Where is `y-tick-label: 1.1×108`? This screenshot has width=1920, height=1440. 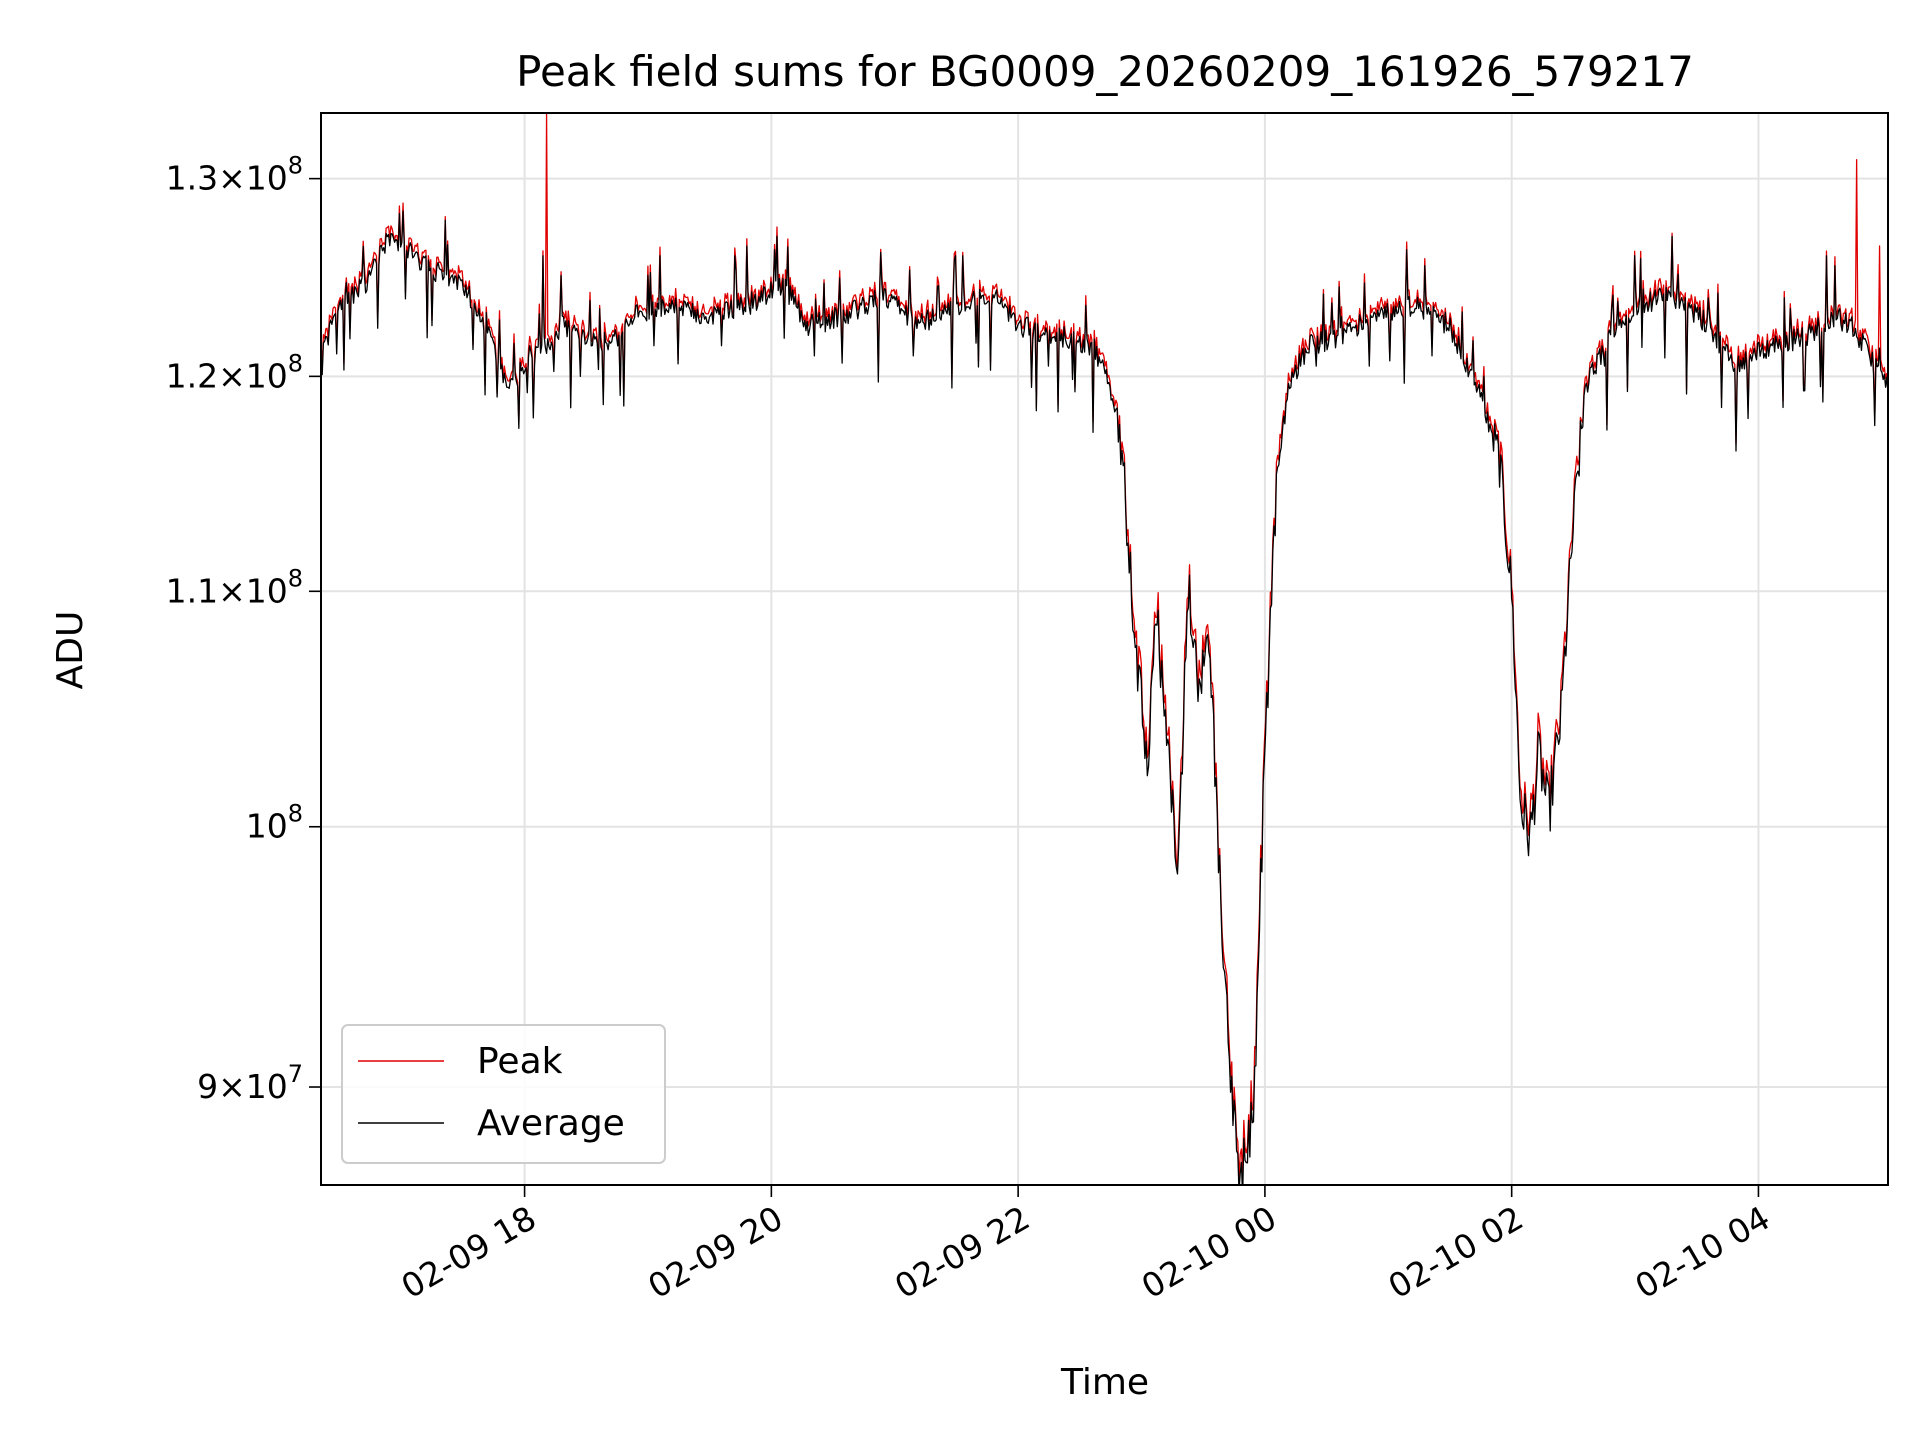 y-tick-label: 1.1×108 is located at coordinates (234, 587).